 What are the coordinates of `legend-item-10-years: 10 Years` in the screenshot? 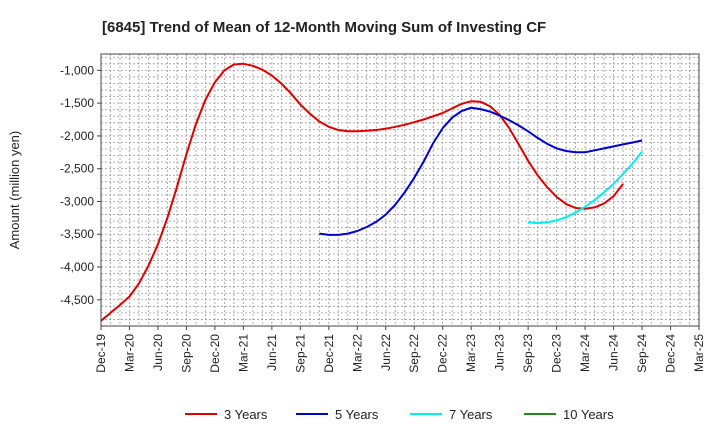 It's located at (569, 414).